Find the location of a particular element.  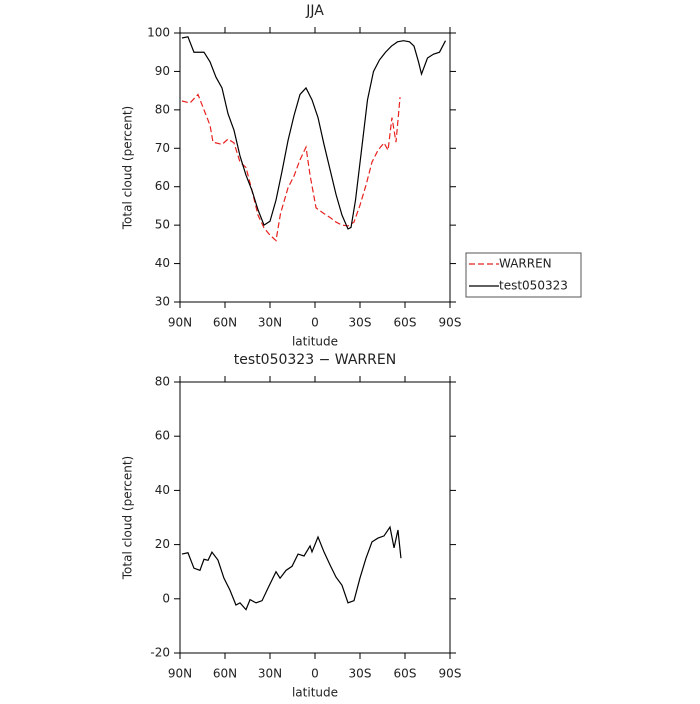

legend-label: WARREN is located at coordinates (525, 264).